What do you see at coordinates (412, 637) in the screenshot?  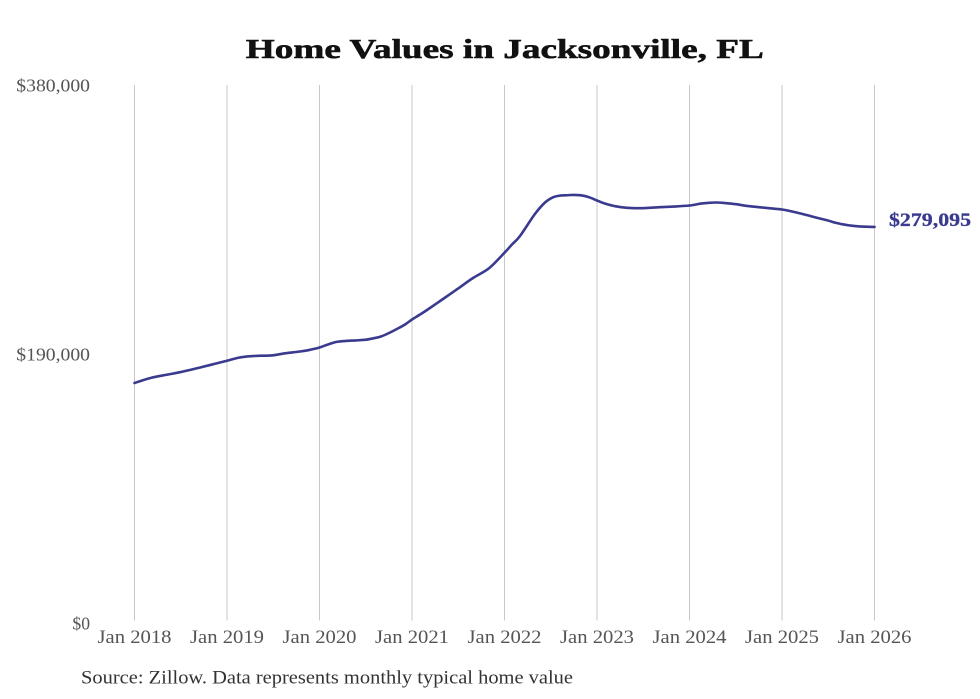 I see `svg-text: Jan 2021` at bounding box center [412, 637].